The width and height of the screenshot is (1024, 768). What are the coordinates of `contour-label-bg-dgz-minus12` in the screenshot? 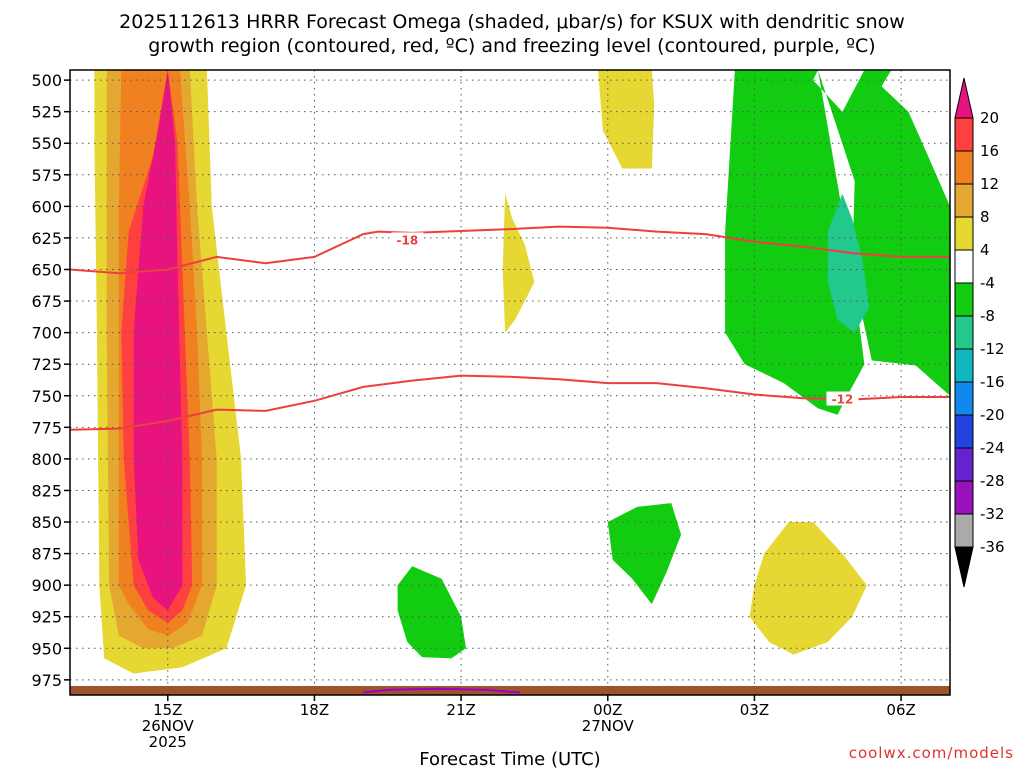 It's located at (842, 398).